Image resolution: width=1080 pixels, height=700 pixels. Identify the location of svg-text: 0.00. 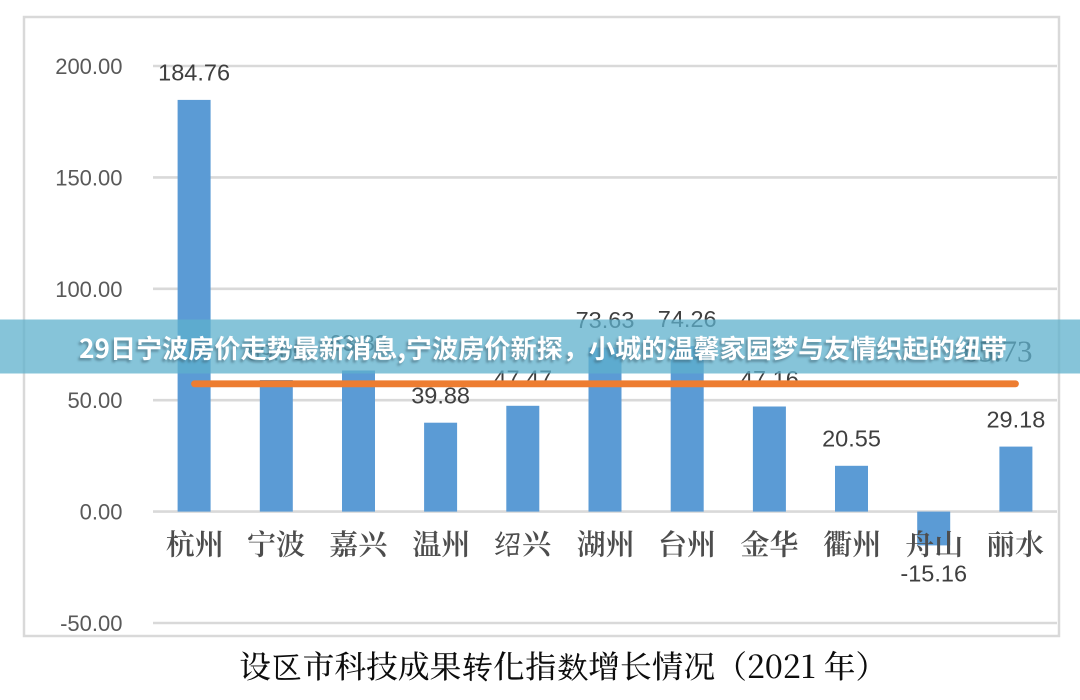
(101, 512).